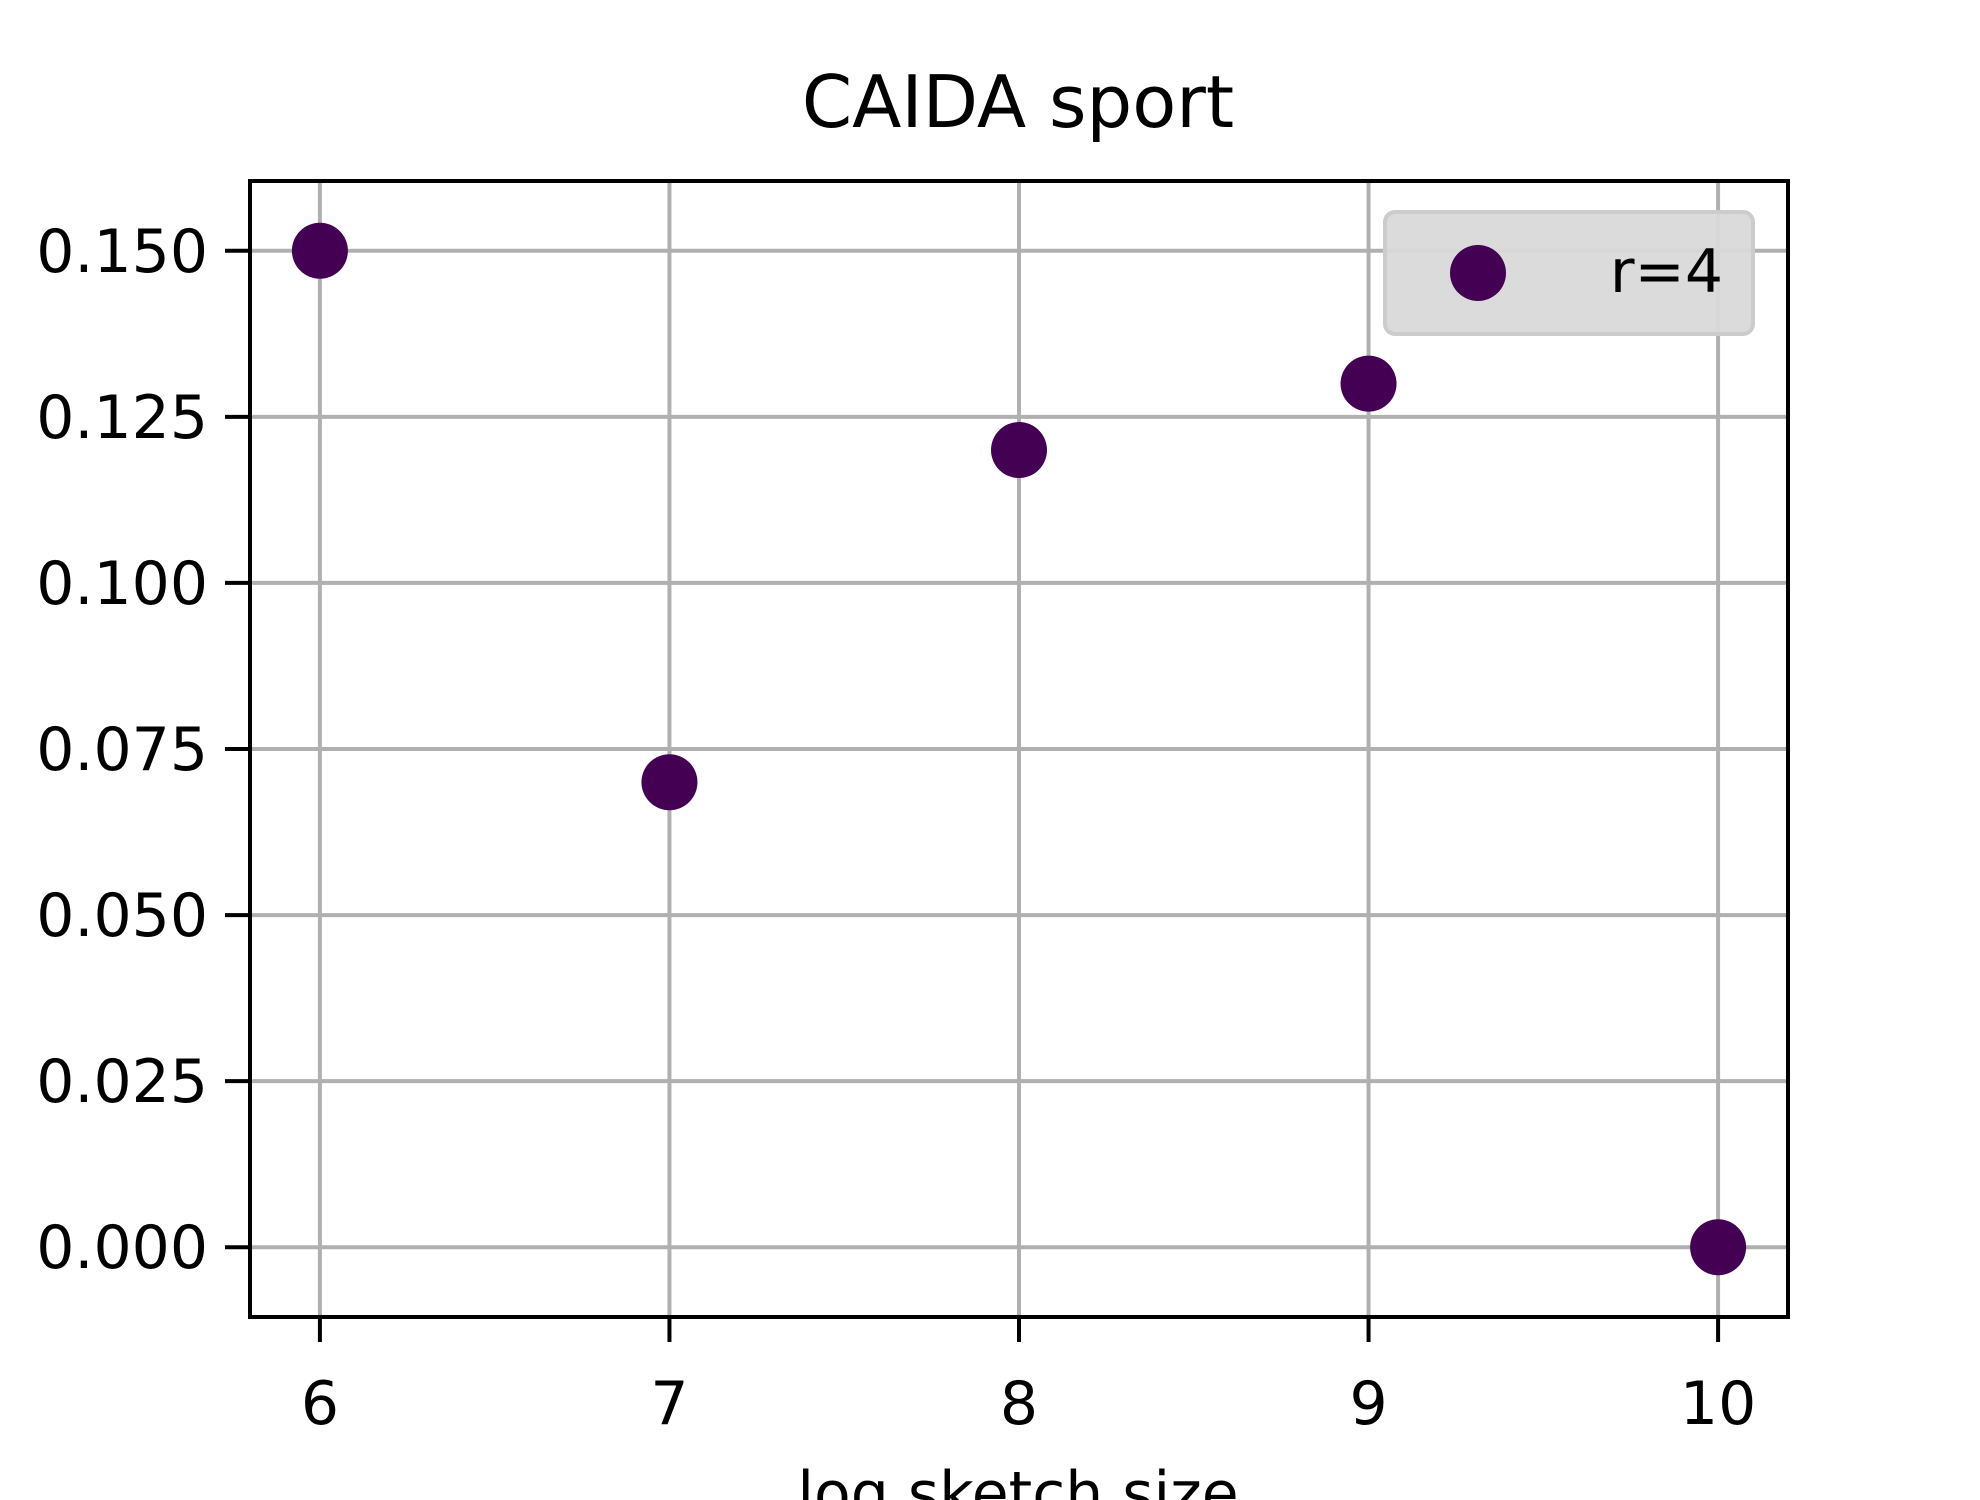 This screenshot has height=1500, width=1980. I want to click on y-tick-label: 0.150, so click(122, 252).